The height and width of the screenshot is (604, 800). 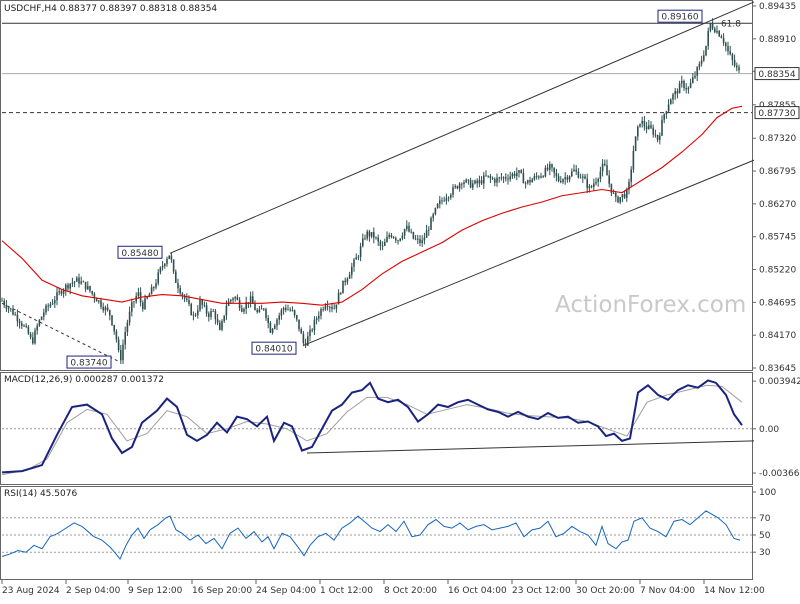 What do you see at coordinates (767, 493) in the screenshot?
I see `rsi-axis-label: 100` at bounding box center [767, 493].